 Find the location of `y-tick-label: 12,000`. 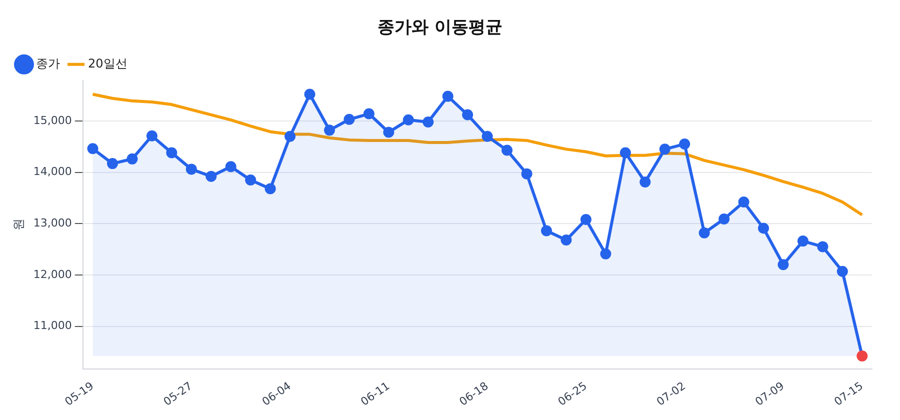

y-tick-label: 12,000 is located at coordinates (52, 274).